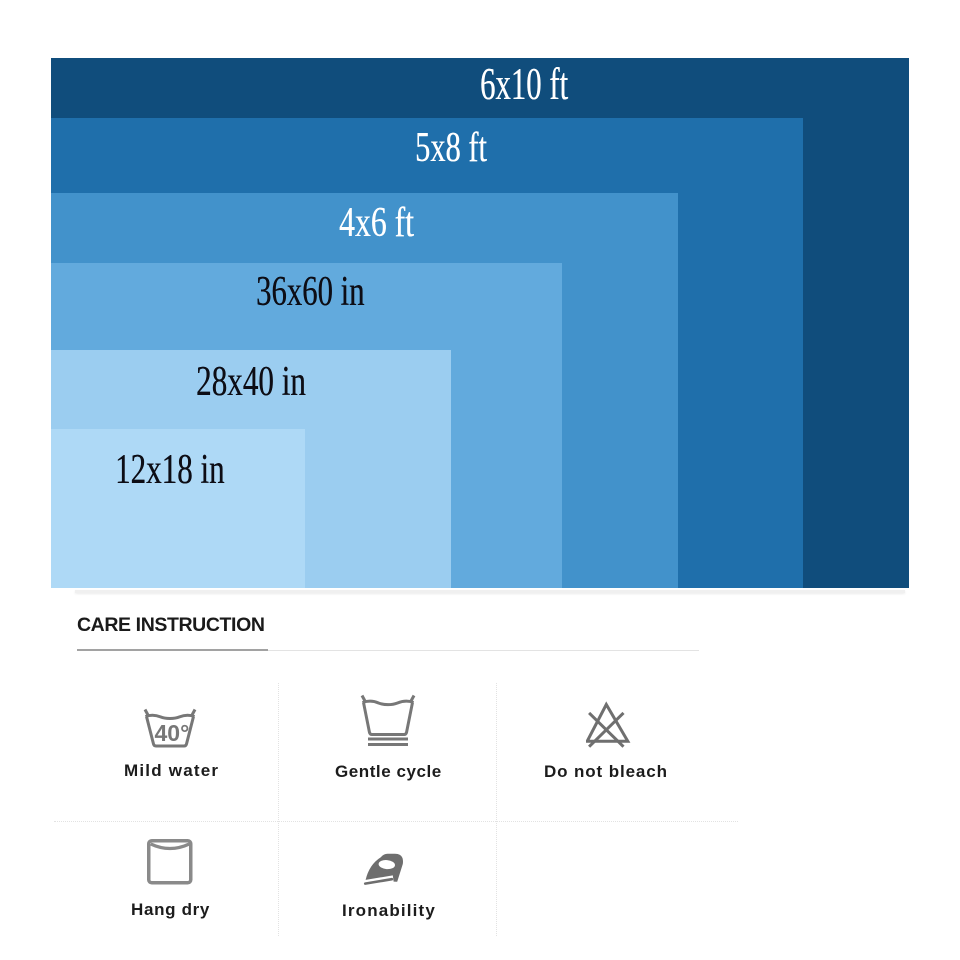 This screenshot has height=960, width=960. Describe the element at coordinates (172, 733) in the screenshot. I see `svg-text: 40°` at that location.